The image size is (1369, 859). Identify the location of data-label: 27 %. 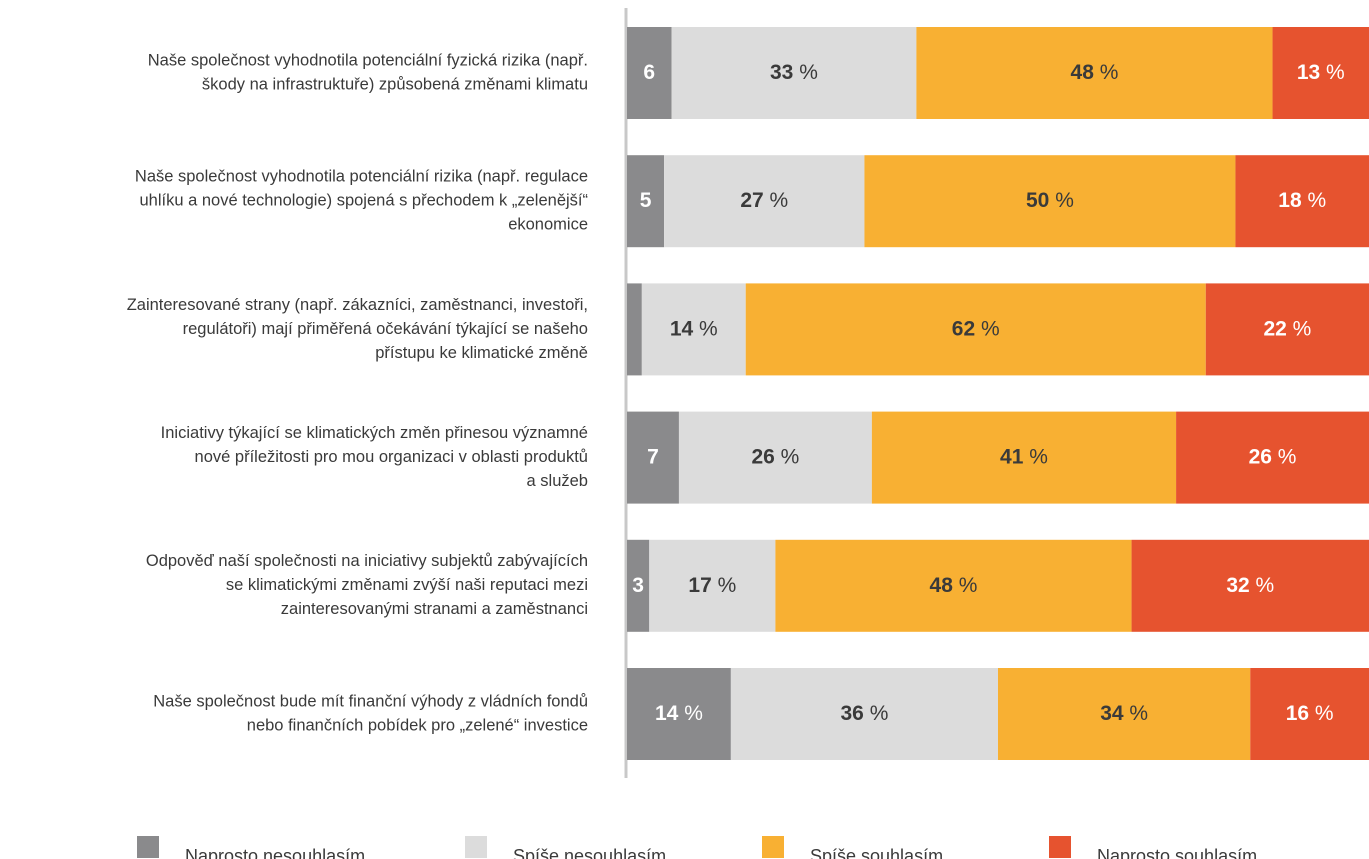
(764, 200).